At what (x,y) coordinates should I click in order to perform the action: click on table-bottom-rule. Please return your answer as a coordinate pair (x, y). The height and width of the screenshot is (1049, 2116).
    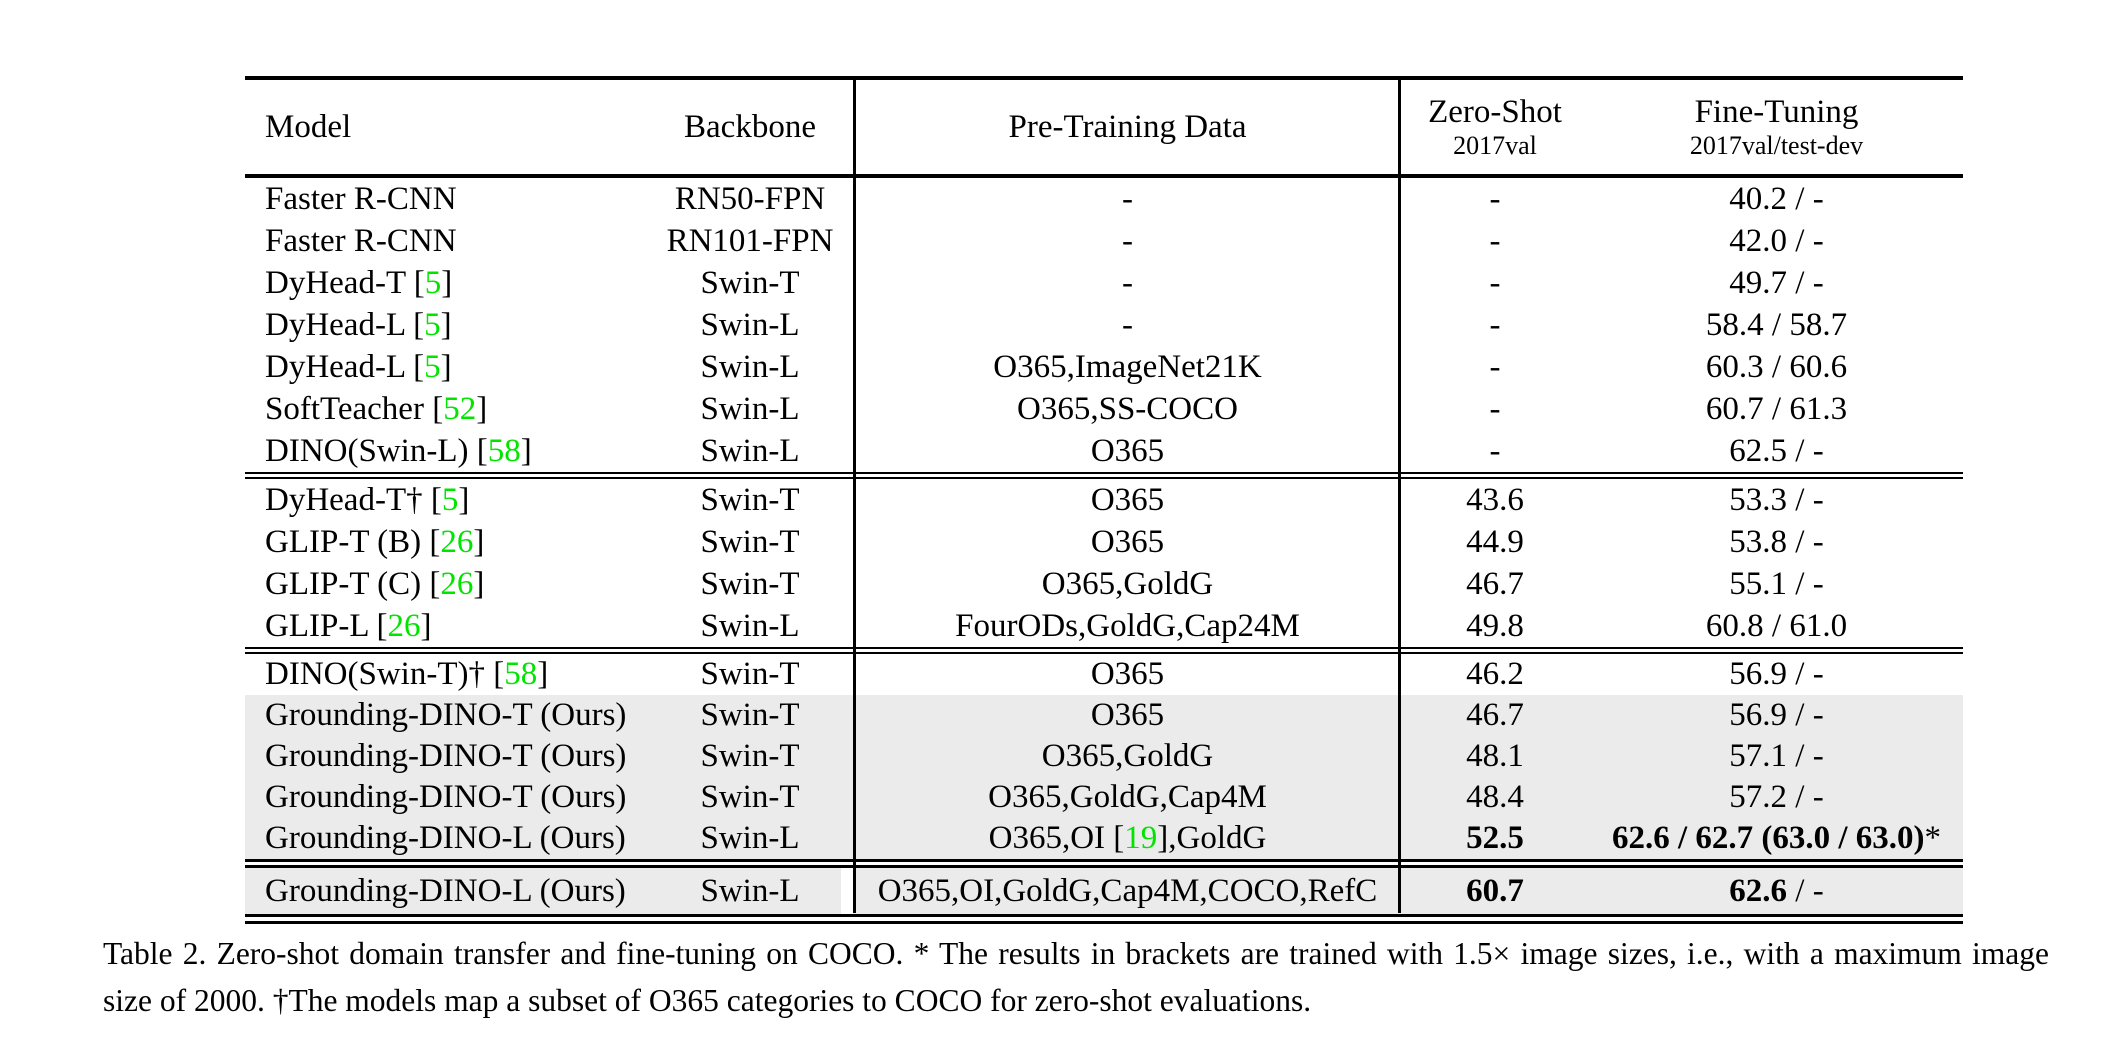
    Looking at the image, I should click on (1104, 919).